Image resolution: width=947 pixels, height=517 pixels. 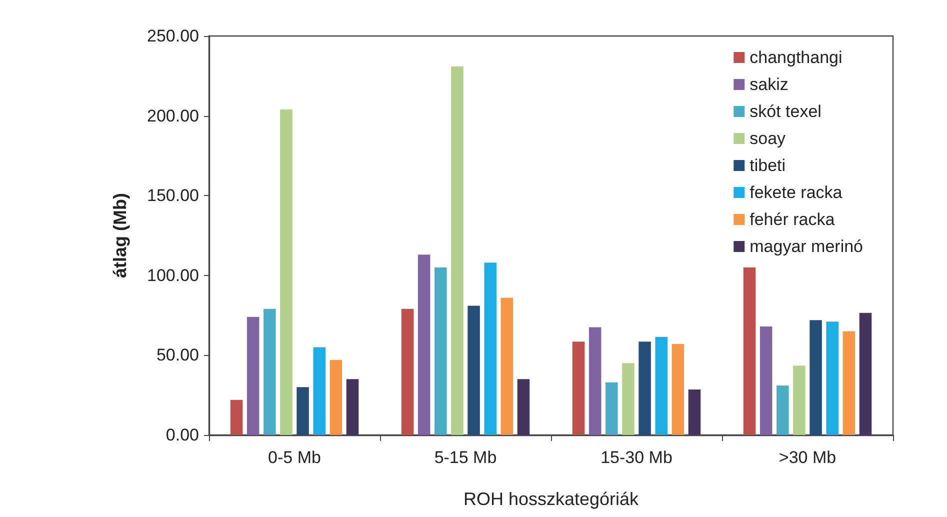 I want to click on legend-label: magyar merinó, so click(x=807, y=246).